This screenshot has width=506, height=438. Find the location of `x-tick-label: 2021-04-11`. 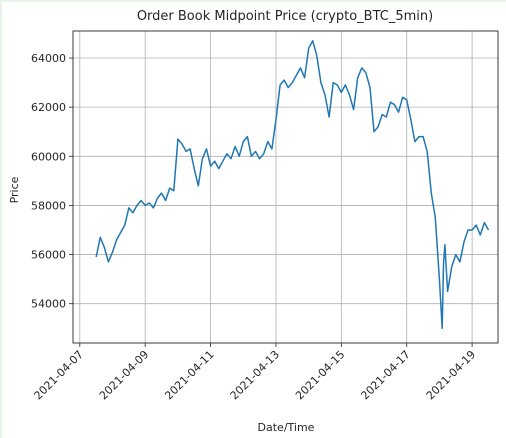

x-tick-label: 2021-04-11 is located at coordinates (189, 375).